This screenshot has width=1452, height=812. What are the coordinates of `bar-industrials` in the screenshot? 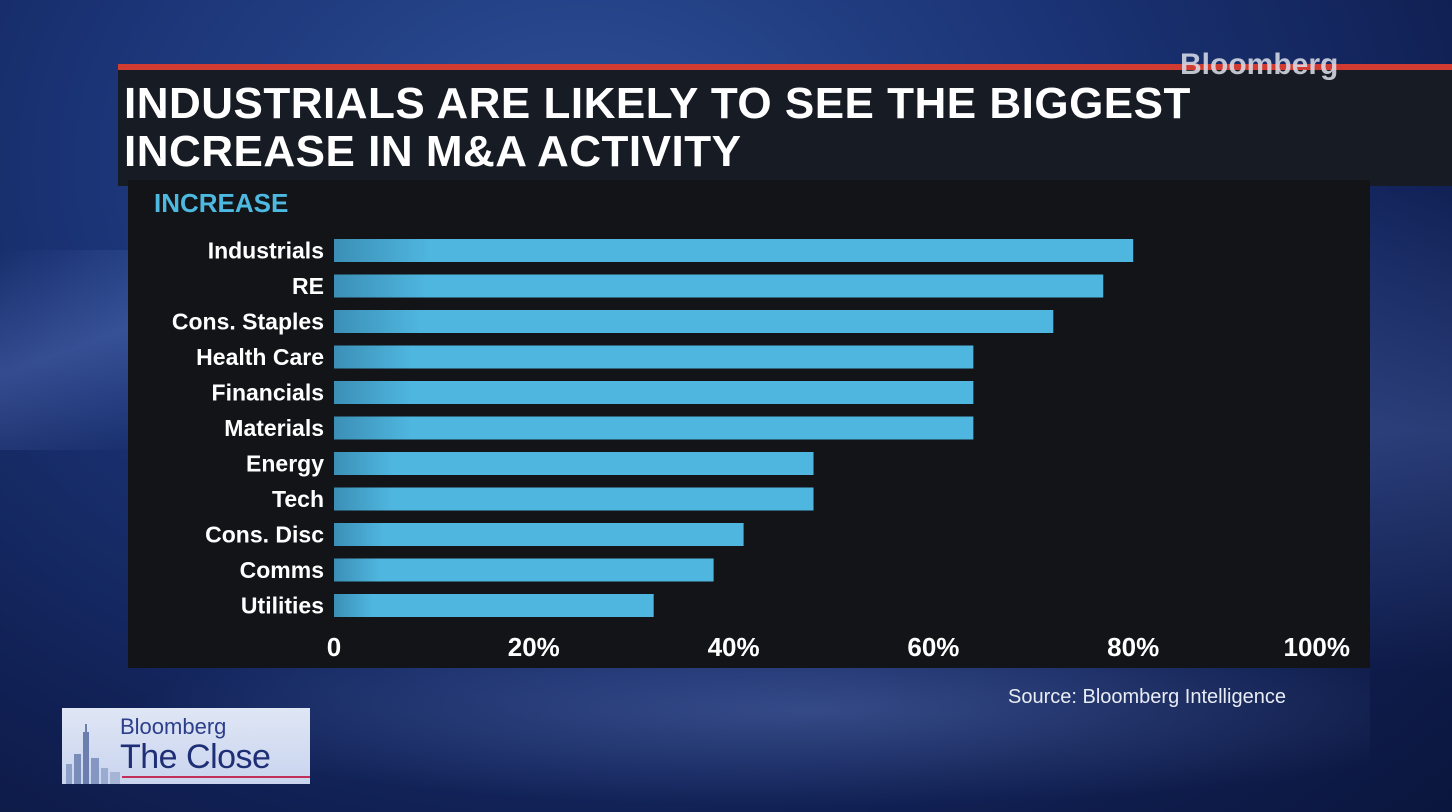 It's located at (734, 250).